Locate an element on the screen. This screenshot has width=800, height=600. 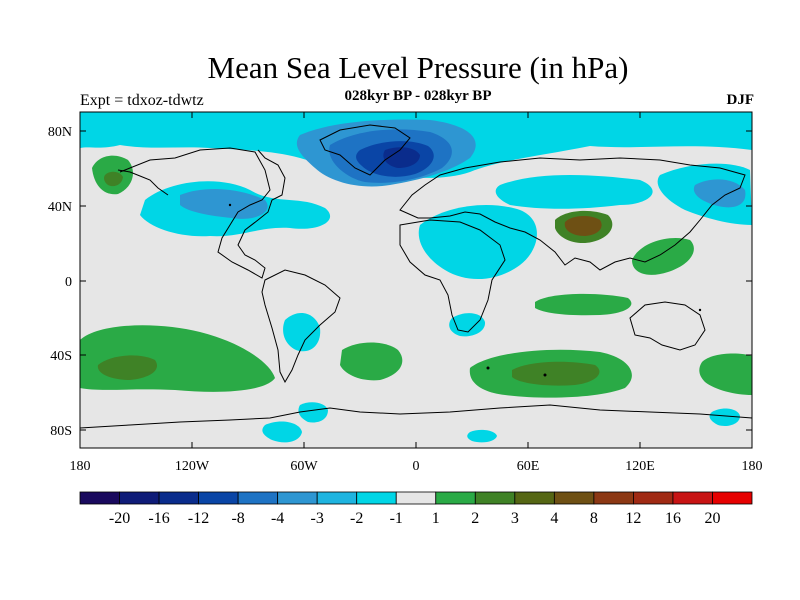
anomaly-region-south-pacific-core is located at coordinates (127, 367).